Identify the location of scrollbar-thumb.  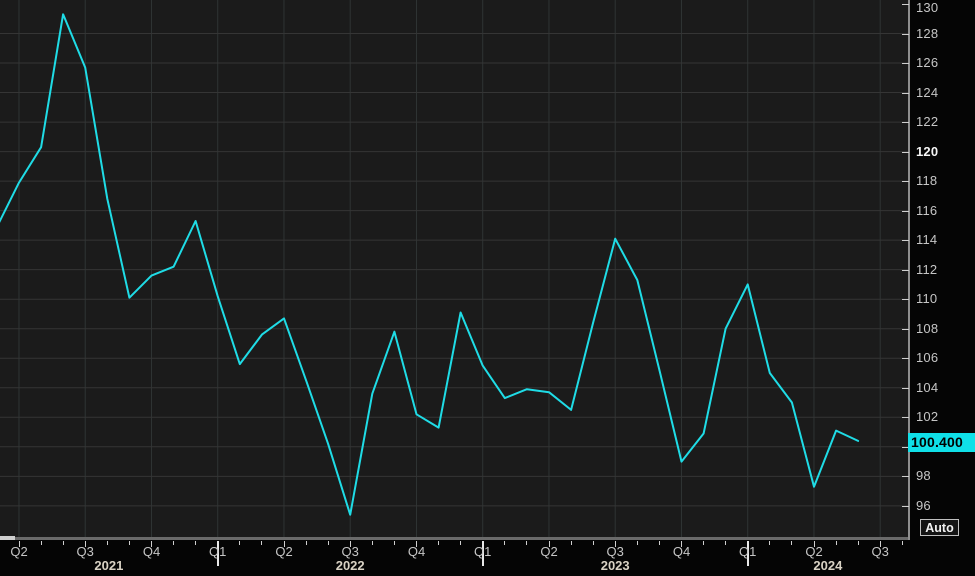
(7, 538).